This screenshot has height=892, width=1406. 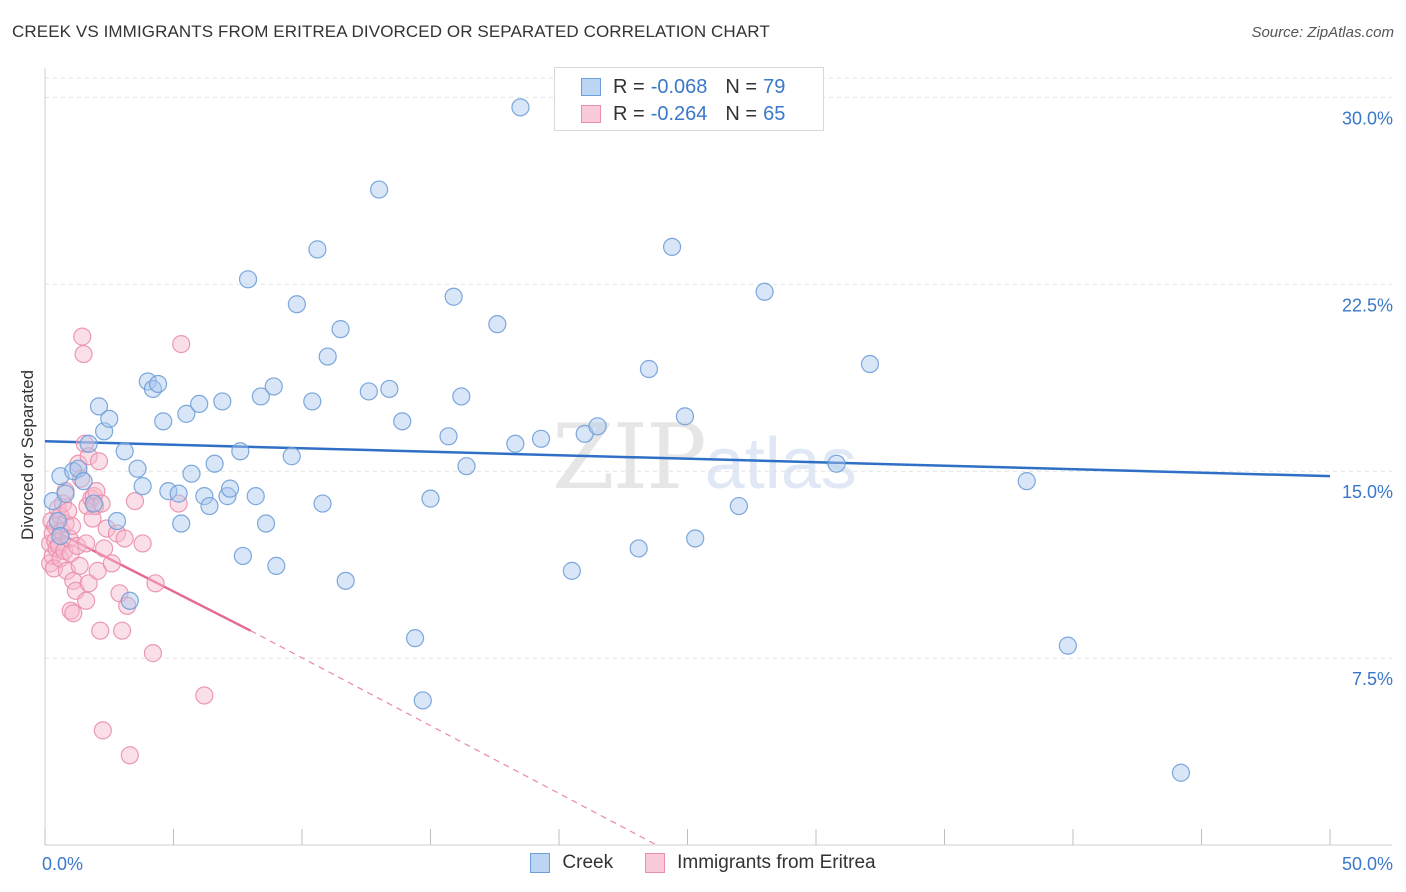 I want to click on legend-swatch-creek, so click(x=591, y=87).